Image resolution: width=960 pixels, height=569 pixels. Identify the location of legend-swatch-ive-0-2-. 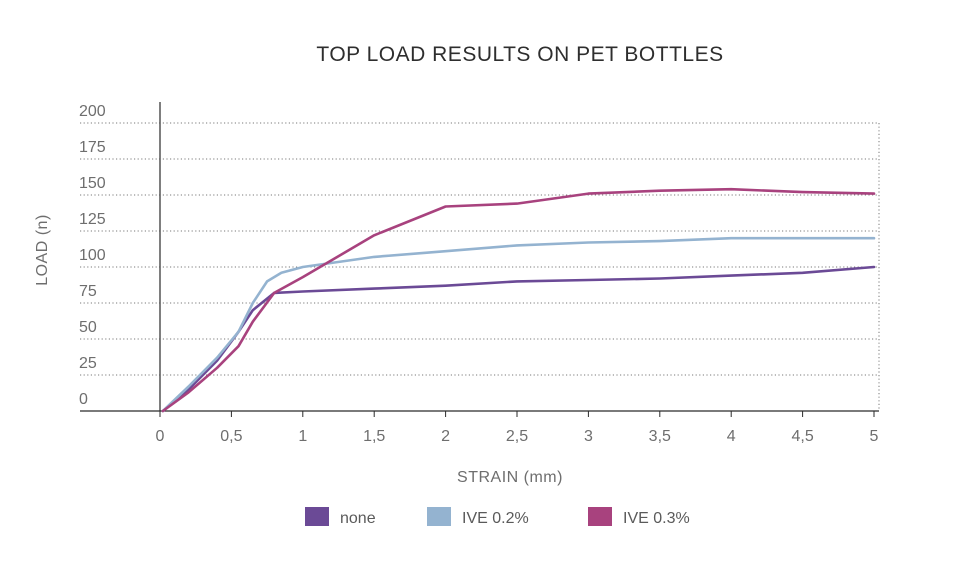
(439, 516).